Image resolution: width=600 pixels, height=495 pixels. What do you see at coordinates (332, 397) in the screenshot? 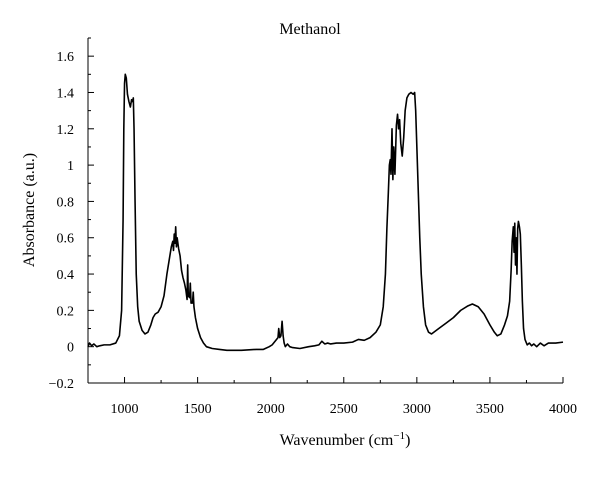
I see `x-ticks: 1000 1500 2000 2500 3000 3500 4000` at bounding box center [332, 397].